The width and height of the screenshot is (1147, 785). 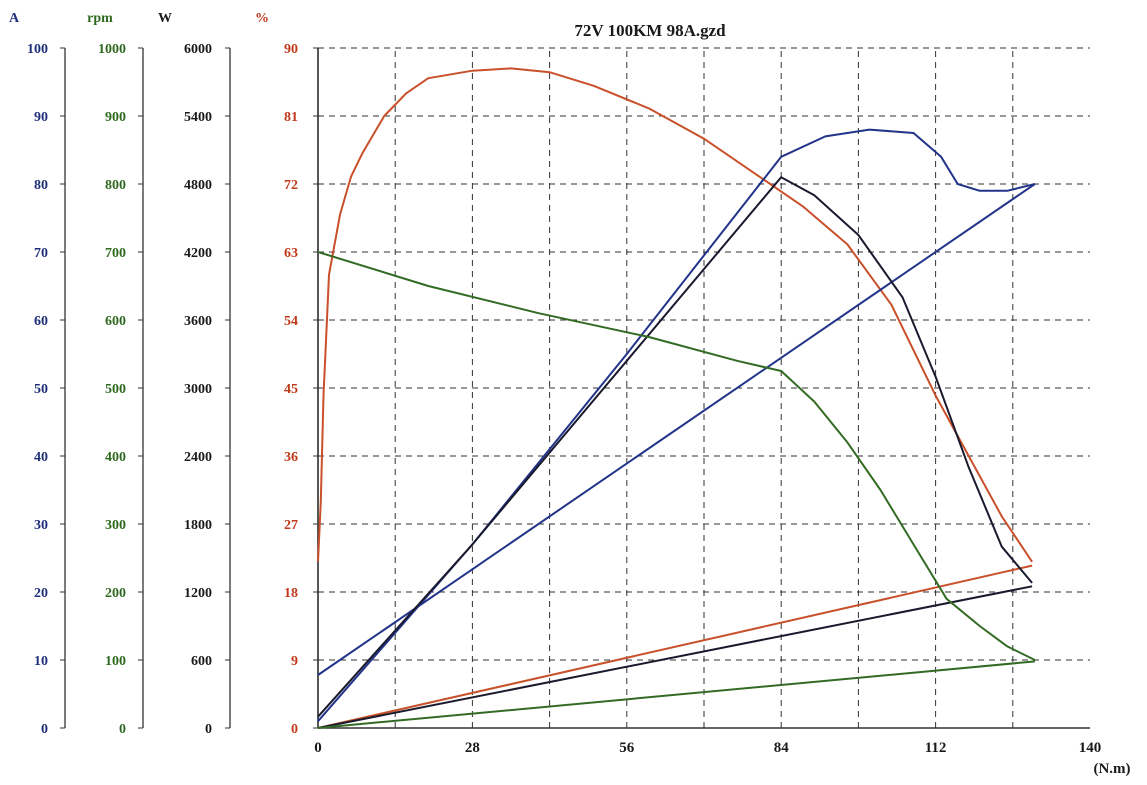 What do you see at coordinates (472, 748) in the screenshot?
I see `x-tick-label: 28` at bounding box center [472, 748].